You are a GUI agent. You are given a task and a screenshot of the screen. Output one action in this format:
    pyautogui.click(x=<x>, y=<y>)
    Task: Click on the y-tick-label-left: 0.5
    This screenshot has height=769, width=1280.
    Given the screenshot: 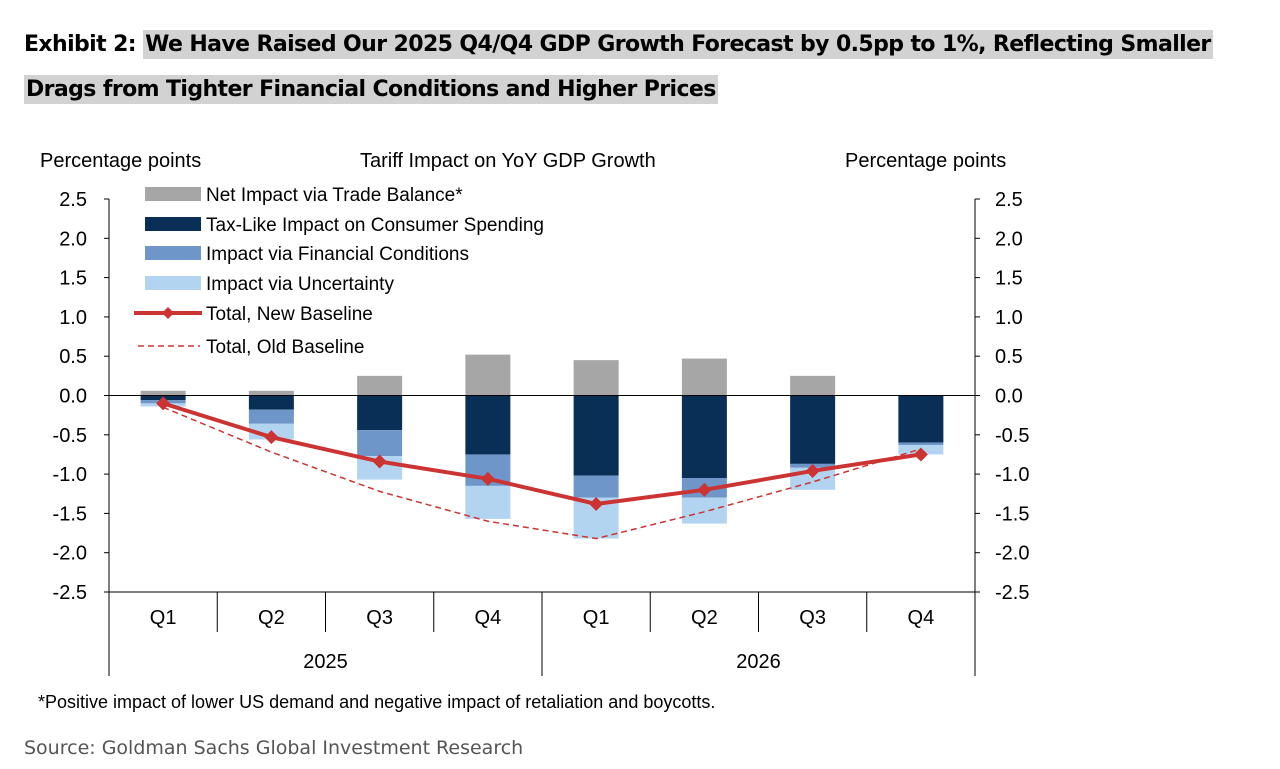 What is the action you would take?
    pyautogui.click(x=73, y=357)
    